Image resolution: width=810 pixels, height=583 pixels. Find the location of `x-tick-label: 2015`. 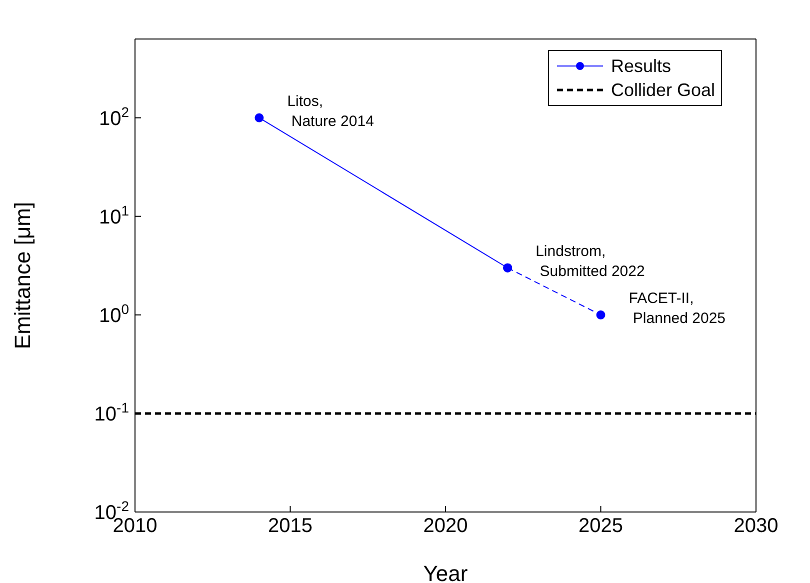

x-tick-label: 2015 is located at coordinates (290, 526).